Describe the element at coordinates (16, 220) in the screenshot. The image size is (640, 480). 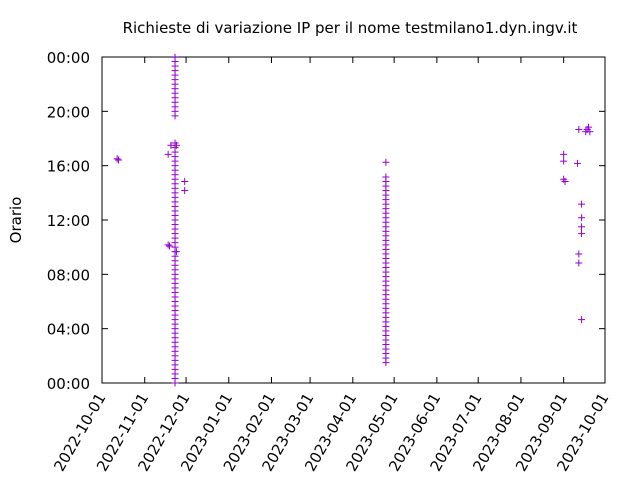
I see `y-axis-label: Orario` at that location.